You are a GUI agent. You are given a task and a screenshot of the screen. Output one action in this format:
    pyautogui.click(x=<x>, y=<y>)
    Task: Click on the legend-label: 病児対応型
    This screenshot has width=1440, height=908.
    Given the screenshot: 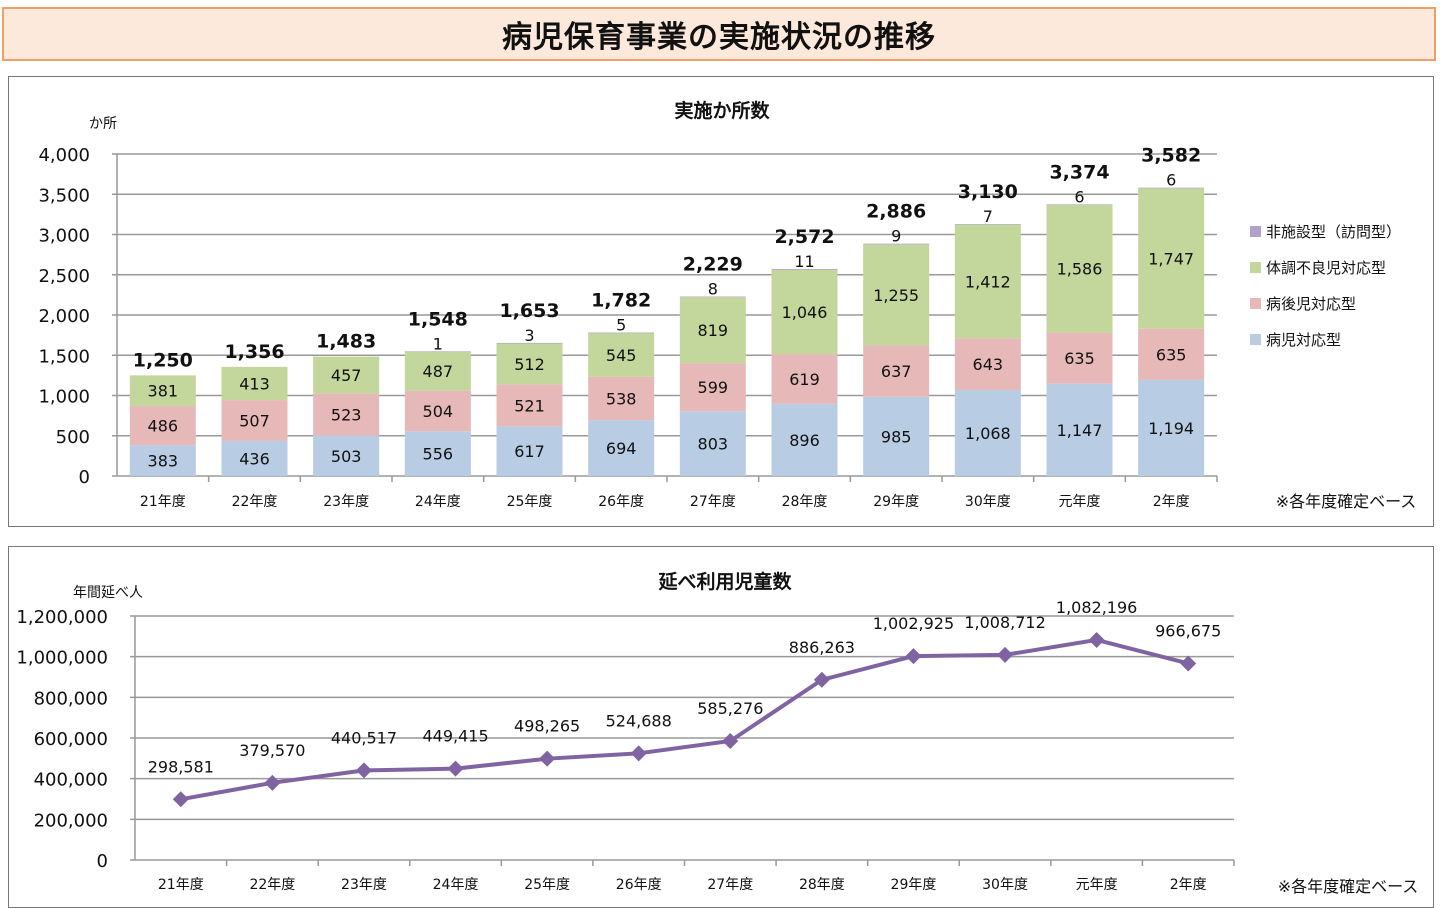 What is the action you would take?
    pyautogui.click(x=1303, y=340)
    